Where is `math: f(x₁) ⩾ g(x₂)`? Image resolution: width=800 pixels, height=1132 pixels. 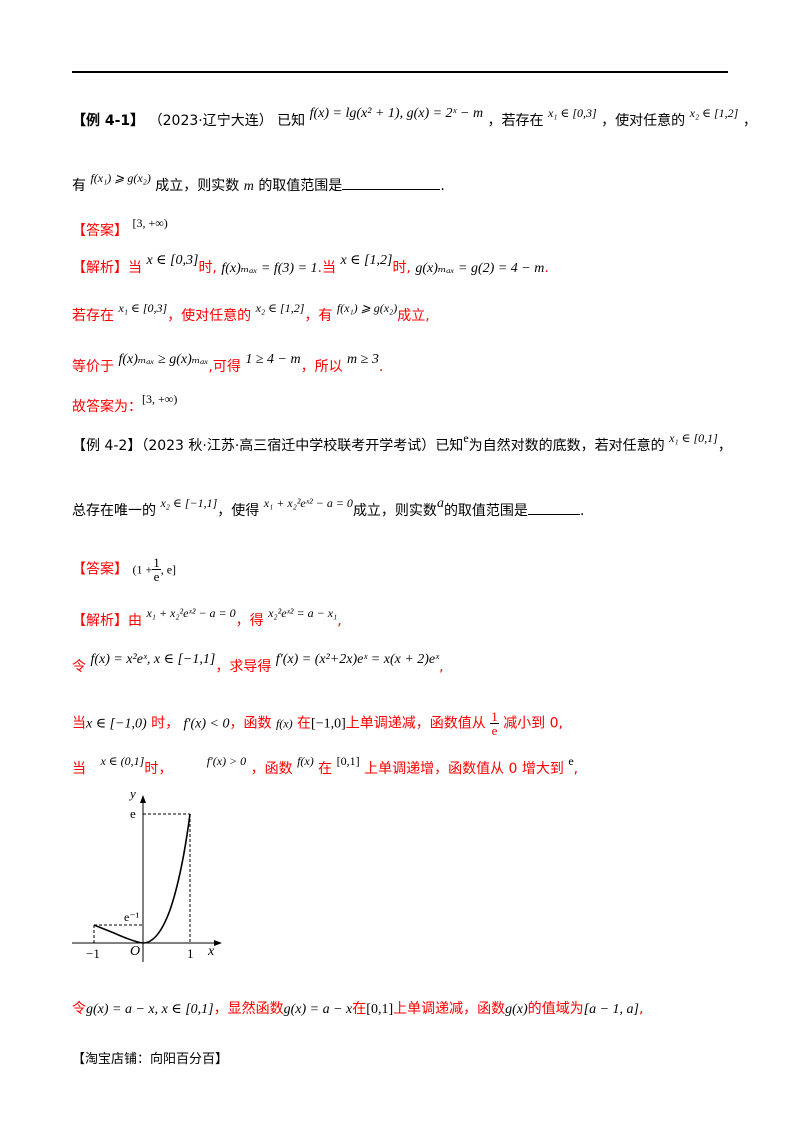 math: f(x₁) ⩾ g(x₂) is located at coordinates (367, 308).